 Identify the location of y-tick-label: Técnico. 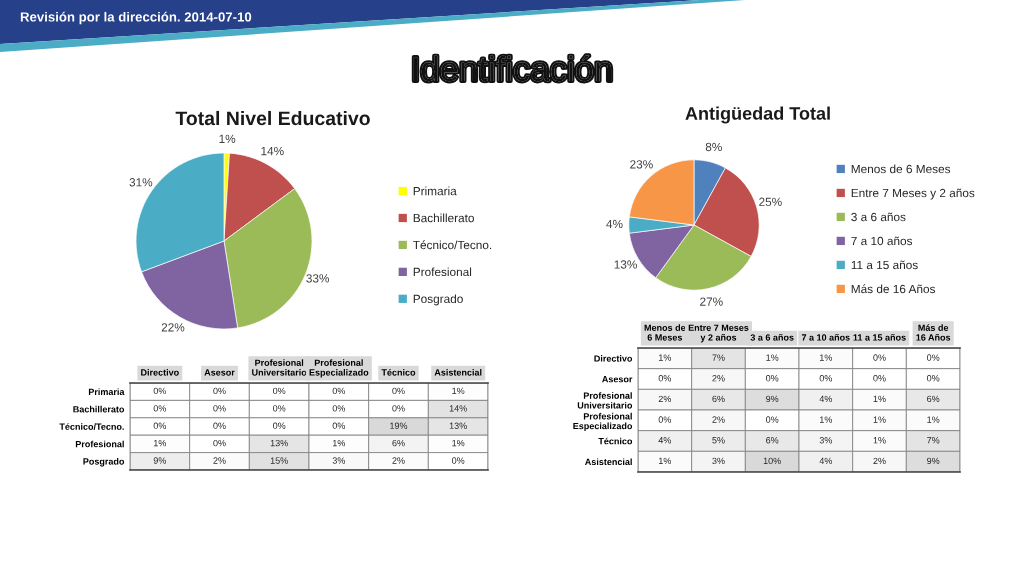
(615, 441).